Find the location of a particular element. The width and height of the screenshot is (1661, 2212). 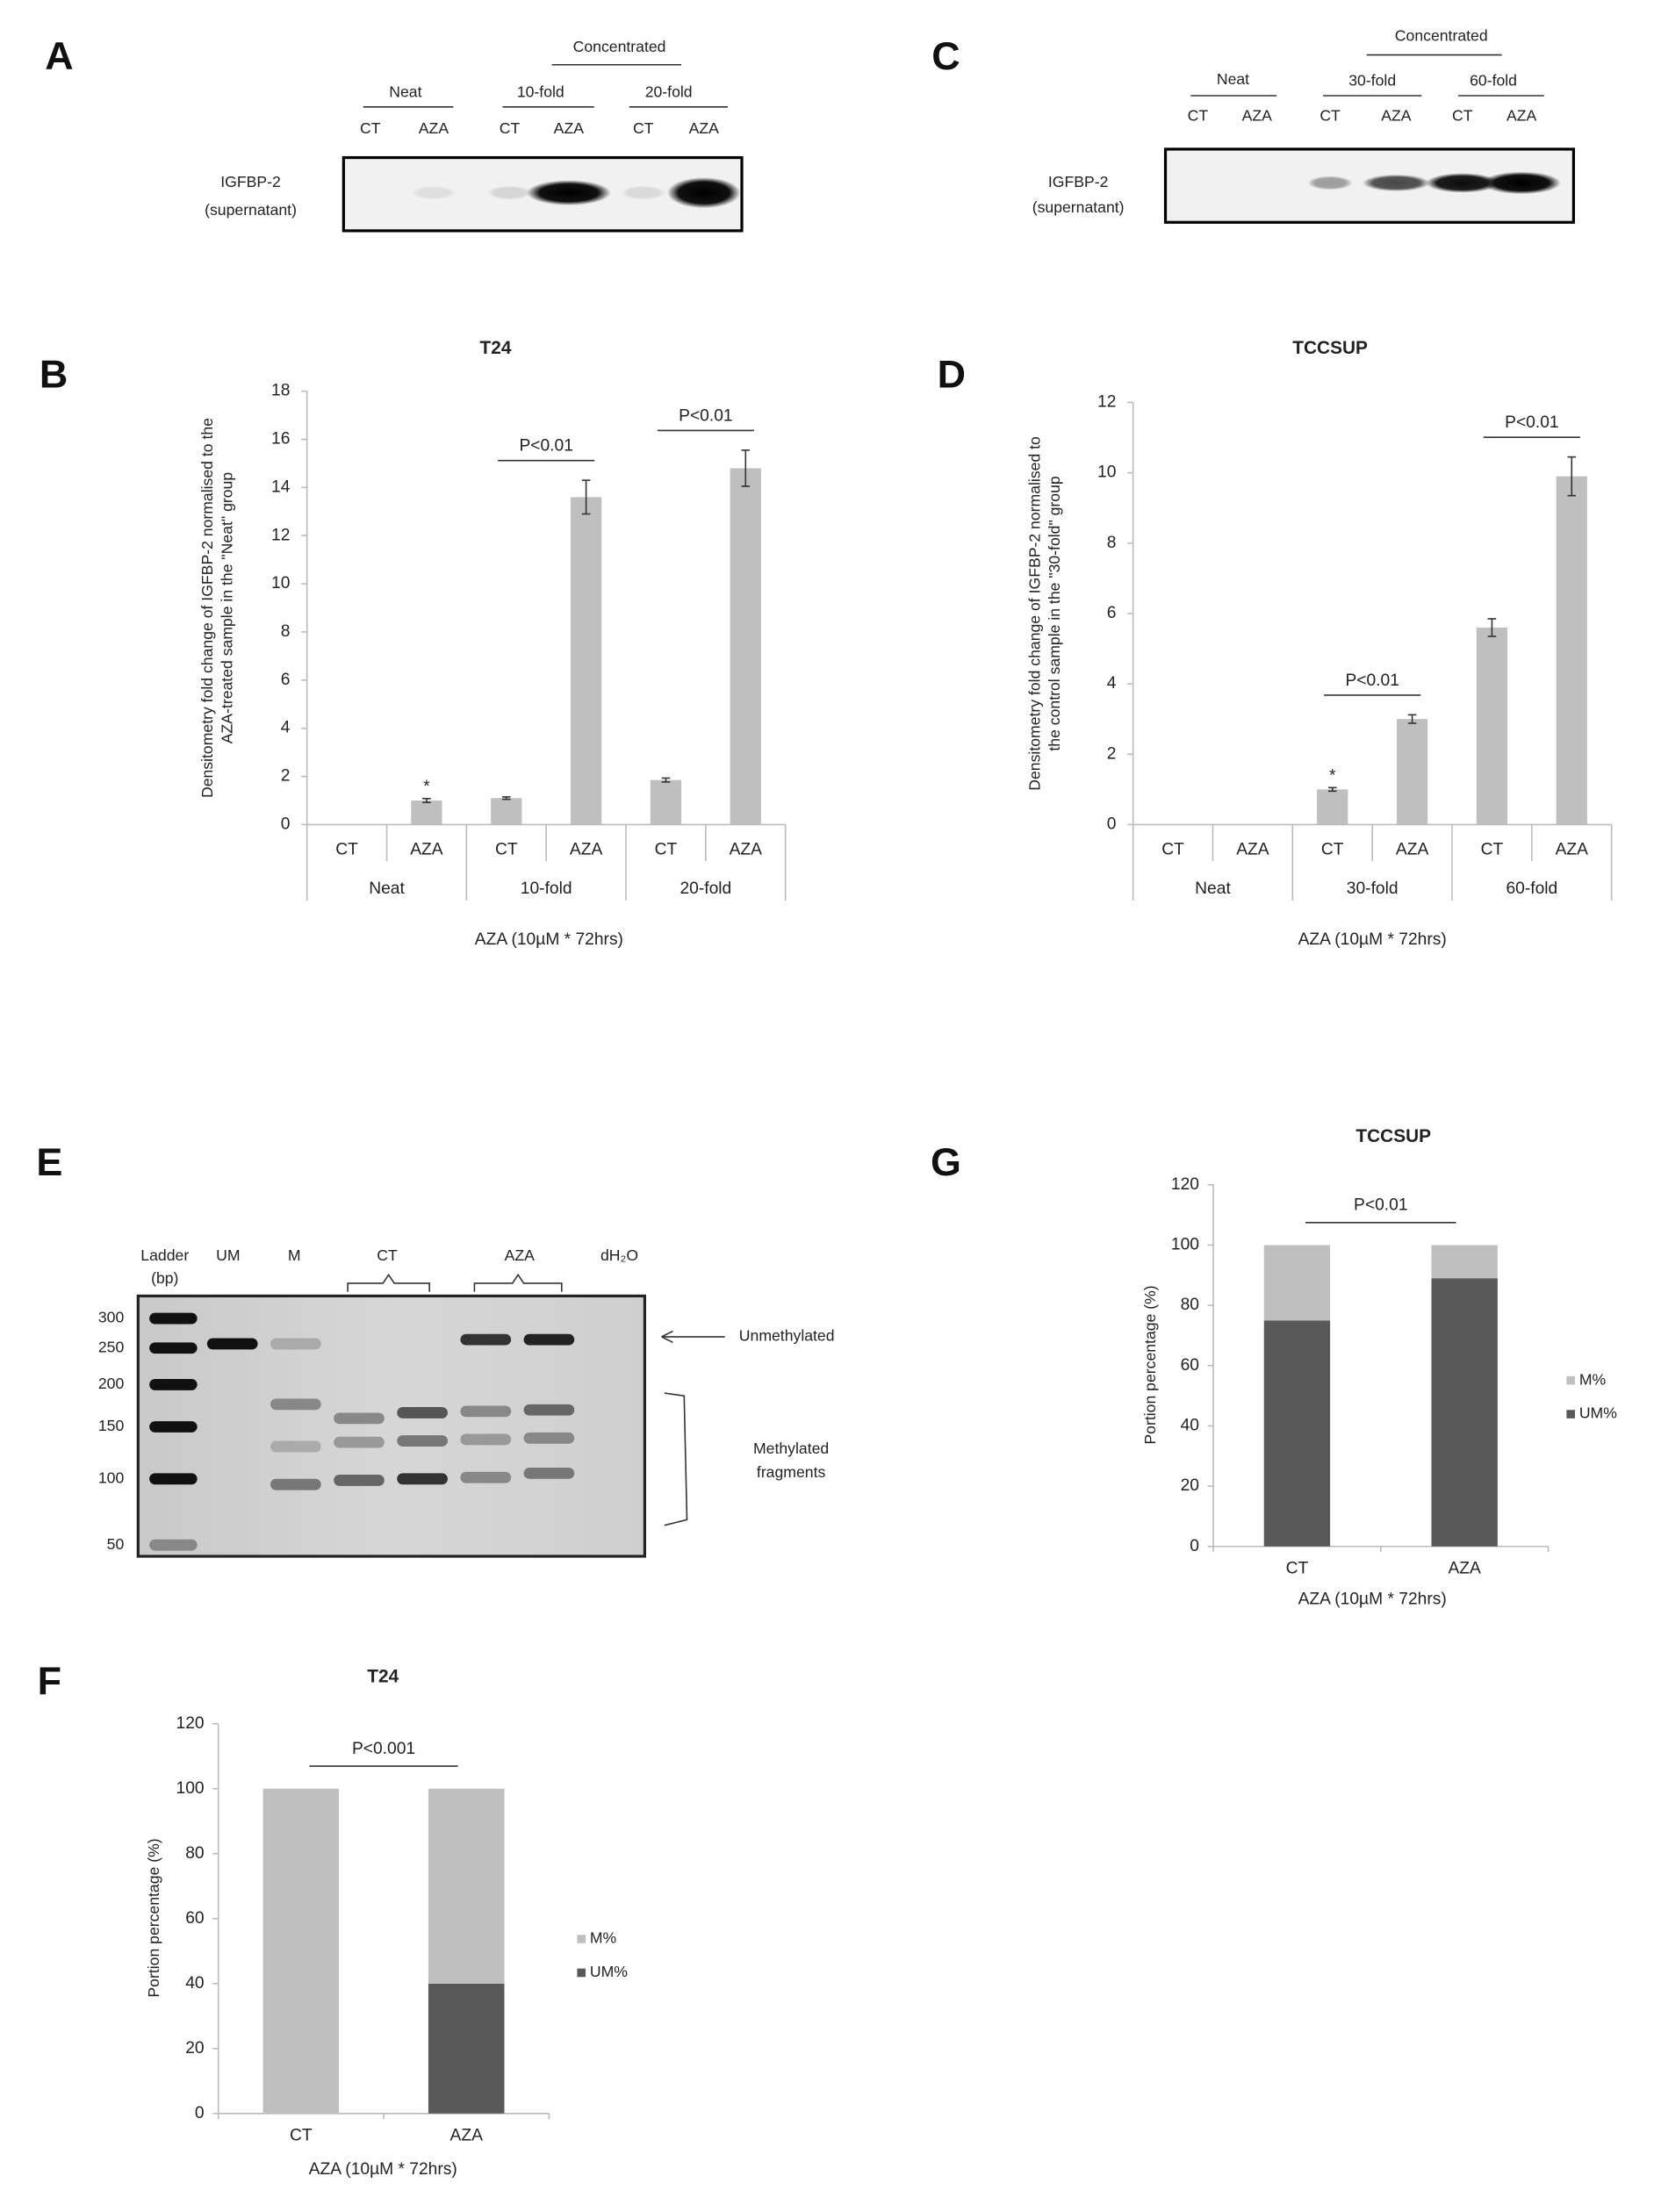

gel-lane-label: AZA is located at coordinates (520, 1255).